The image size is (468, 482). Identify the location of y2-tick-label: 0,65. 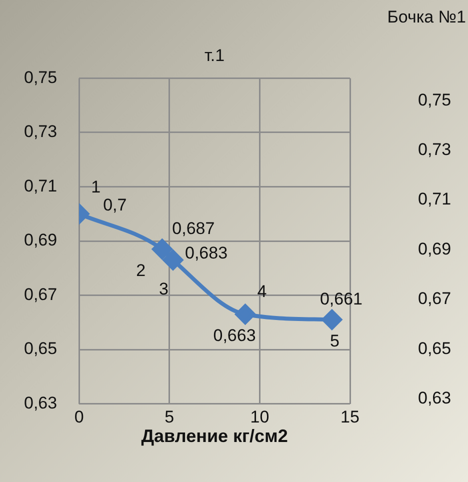
(435, 348).